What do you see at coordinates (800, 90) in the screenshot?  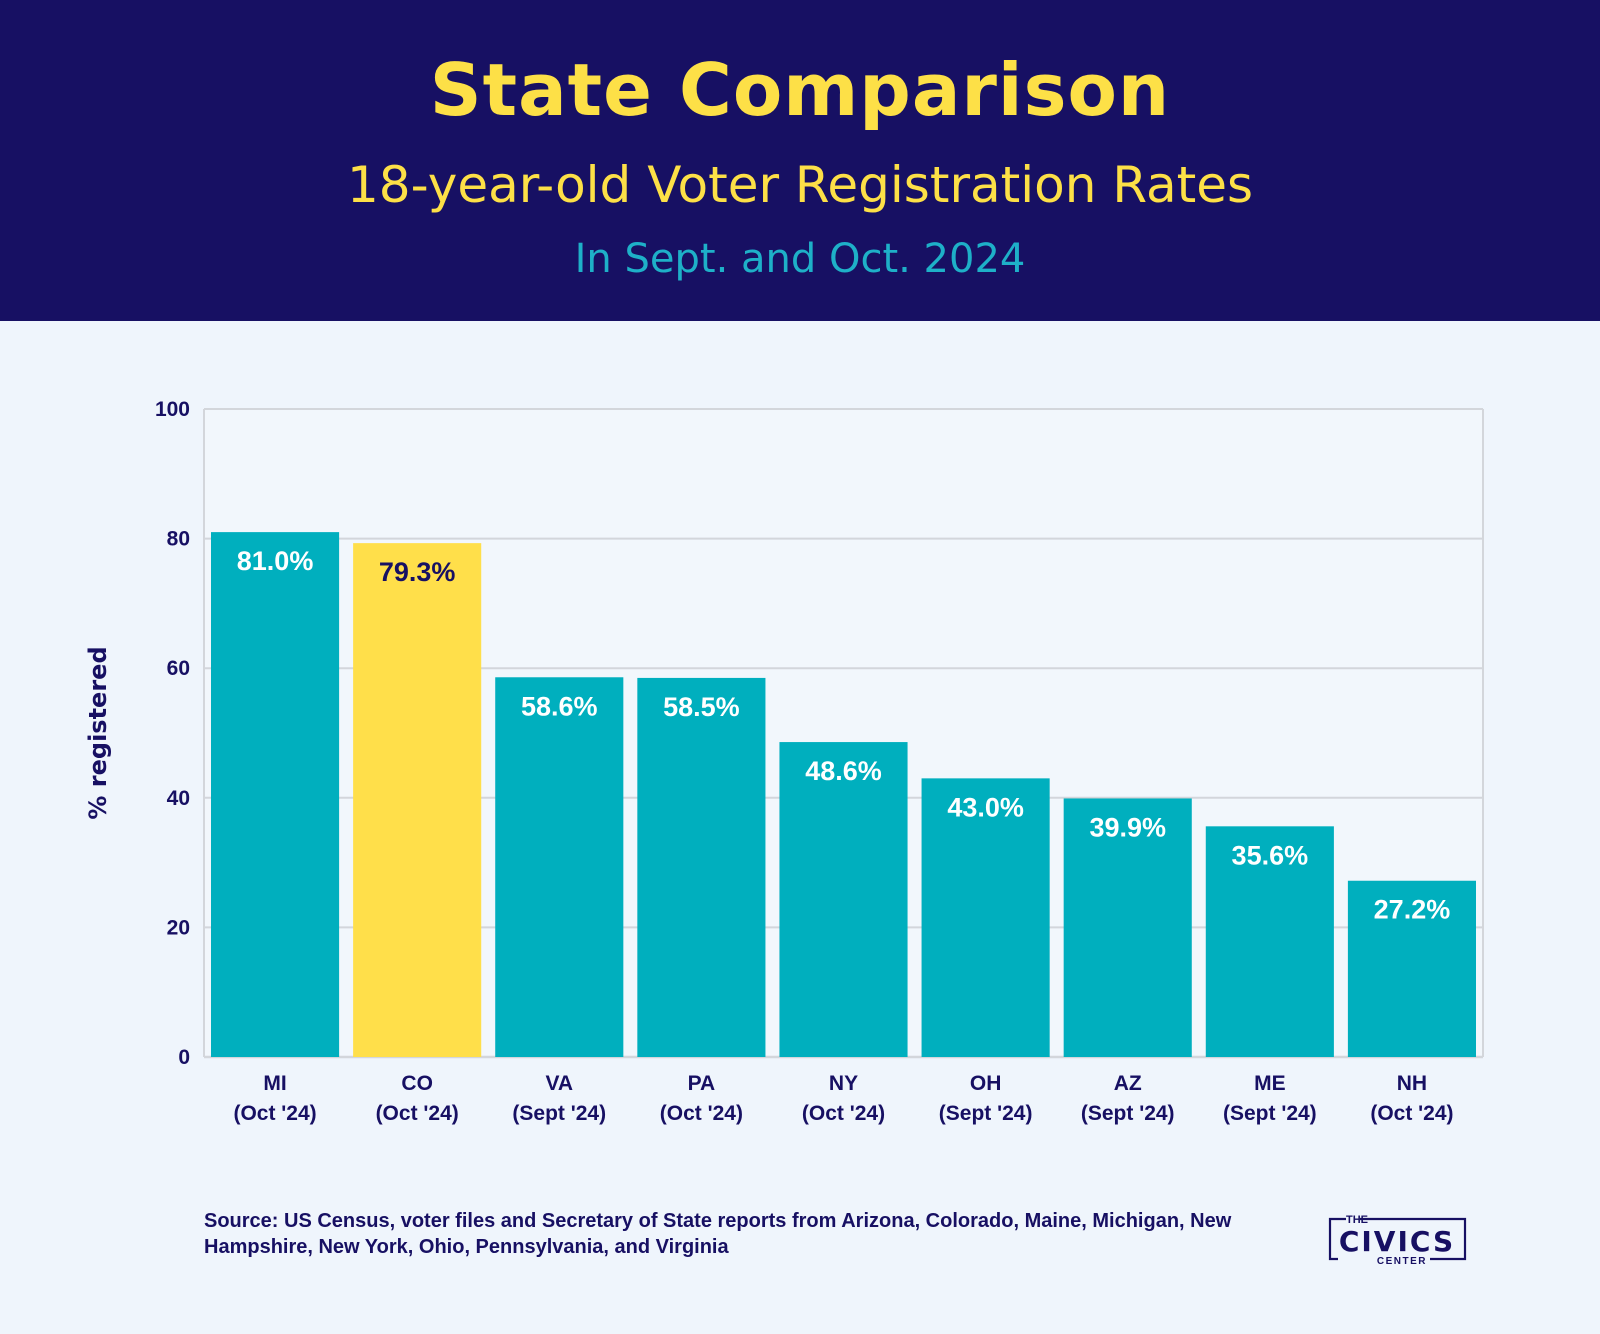 I see `page-title: State Comparison` at bounding box center [800, 90].